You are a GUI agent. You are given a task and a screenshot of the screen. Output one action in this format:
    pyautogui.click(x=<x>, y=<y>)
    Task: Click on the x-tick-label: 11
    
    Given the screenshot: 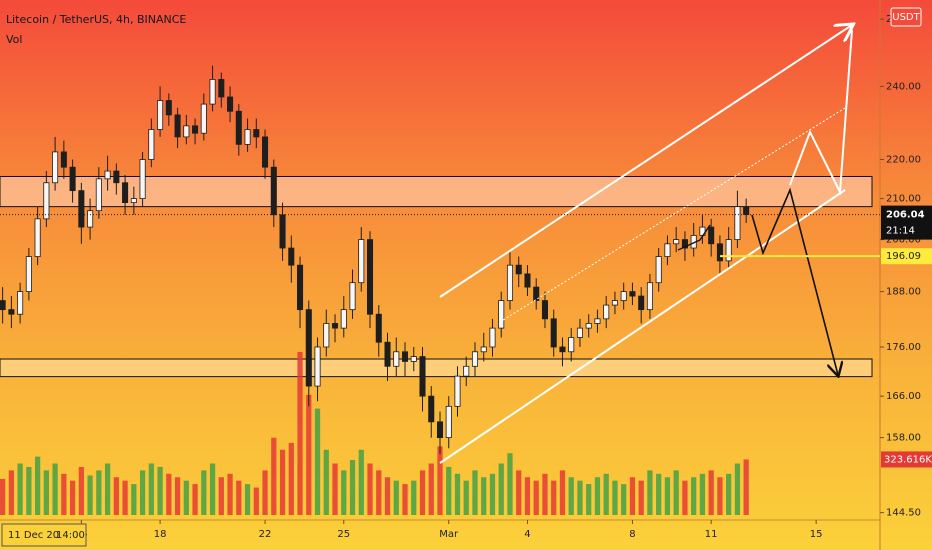 What is the action you would take?
    pyautogui.click(x=711, y=534)
    